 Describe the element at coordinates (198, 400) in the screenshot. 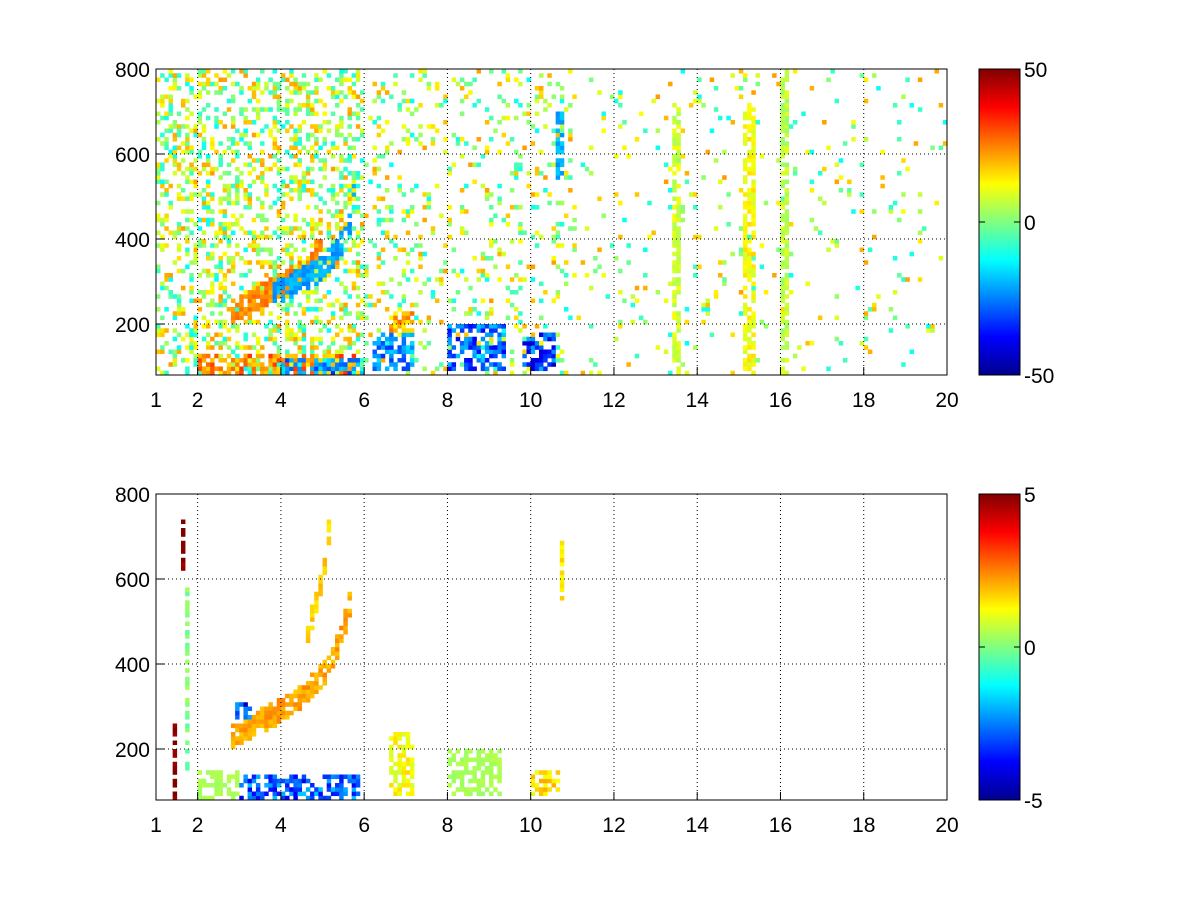

I see `top-x-tick-label: 2` at that location.